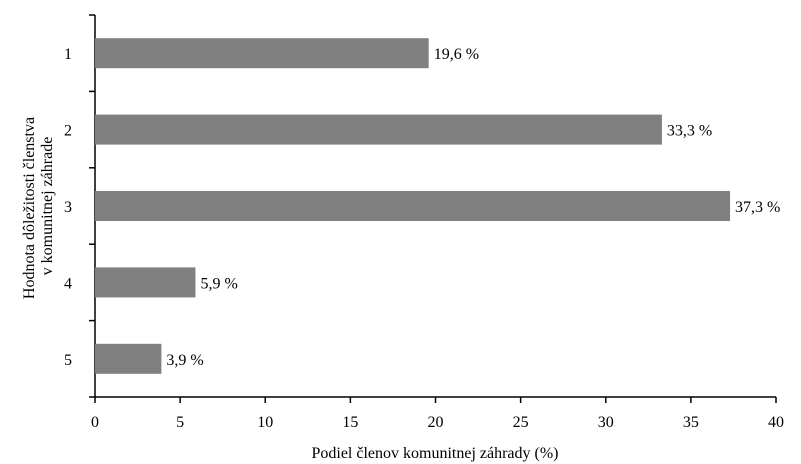 Image resolution: width=801 pixels, height=464 pixels. Describe the element at coordinates (757, 207) in the screenshot. I see `bar-value-label: 37,3 %` at that location.